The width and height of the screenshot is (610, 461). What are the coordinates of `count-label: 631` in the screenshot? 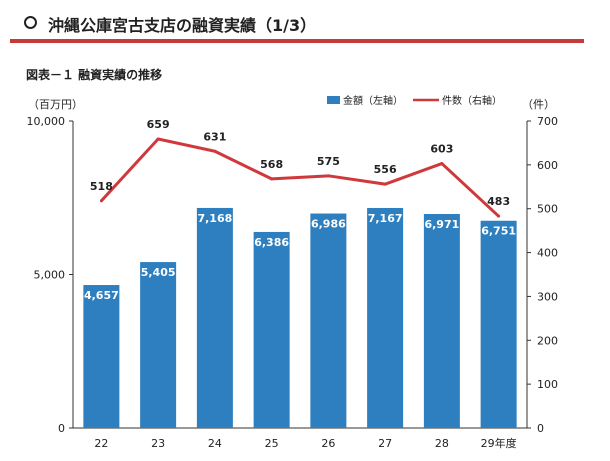 It's located at (214, 136).